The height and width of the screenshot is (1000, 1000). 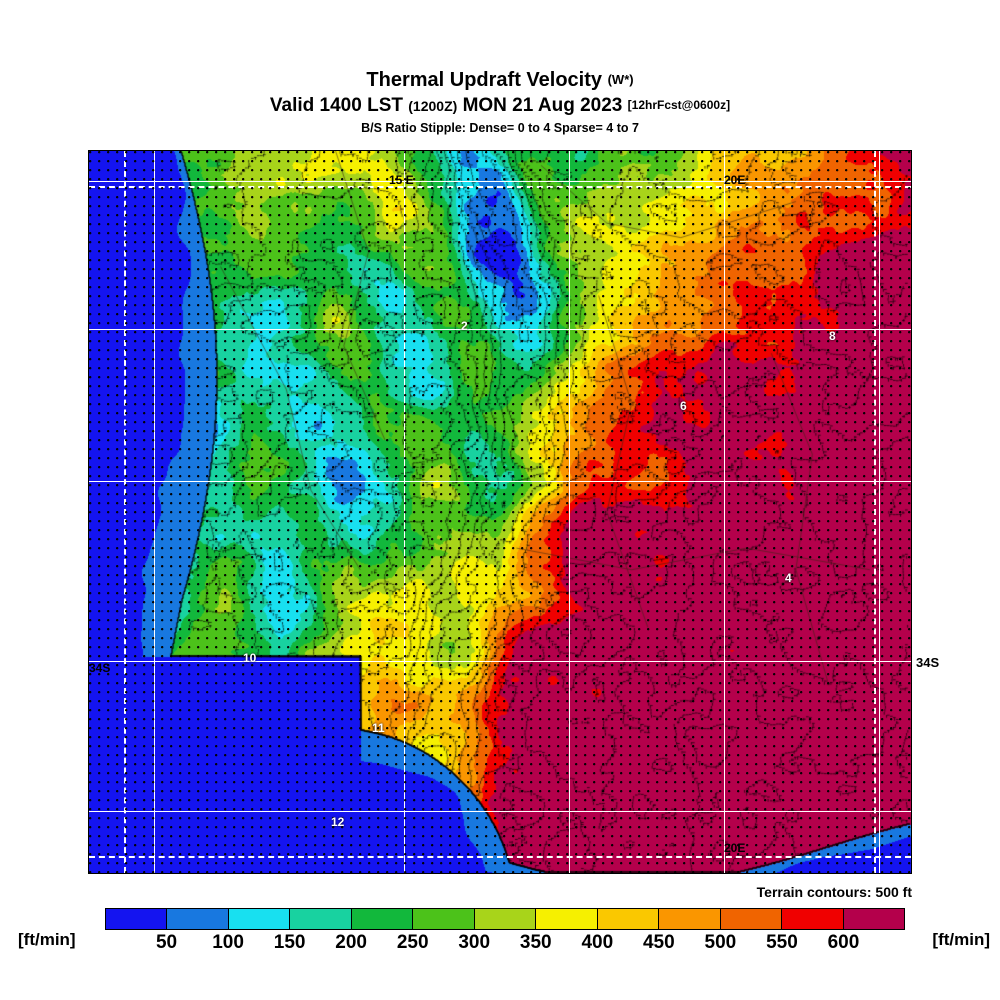 I want to click on terrain-contour-note: Terrain contours: 500 ft, so click(x=834, y=892).